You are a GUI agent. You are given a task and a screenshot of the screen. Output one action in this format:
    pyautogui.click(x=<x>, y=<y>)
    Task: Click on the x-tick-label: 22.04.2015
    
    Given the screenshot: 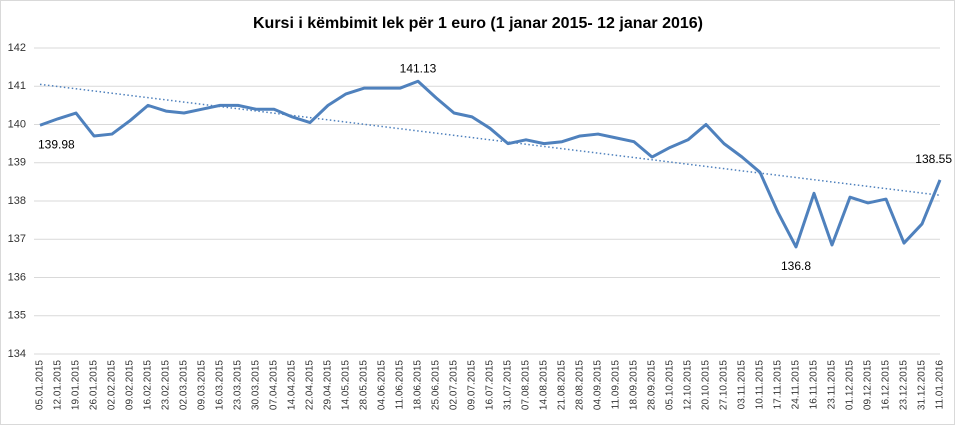 What is the action you would take?
    pyautogui.click(x=310, y=385)
    